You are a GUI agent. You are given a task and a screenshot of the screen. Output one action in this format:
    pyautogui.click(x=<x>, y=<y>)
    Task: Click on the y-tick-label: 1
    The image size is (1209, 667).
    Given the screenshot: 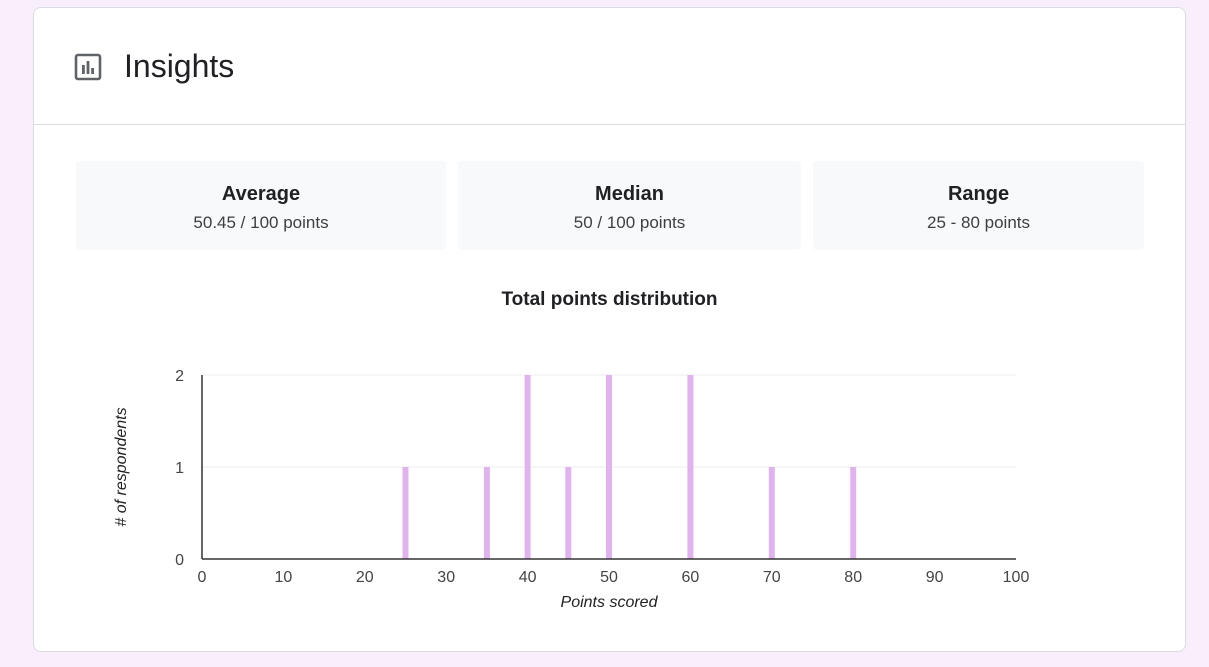 What is the action you would take?
    pyautogui.click(x=179, y=468)
    